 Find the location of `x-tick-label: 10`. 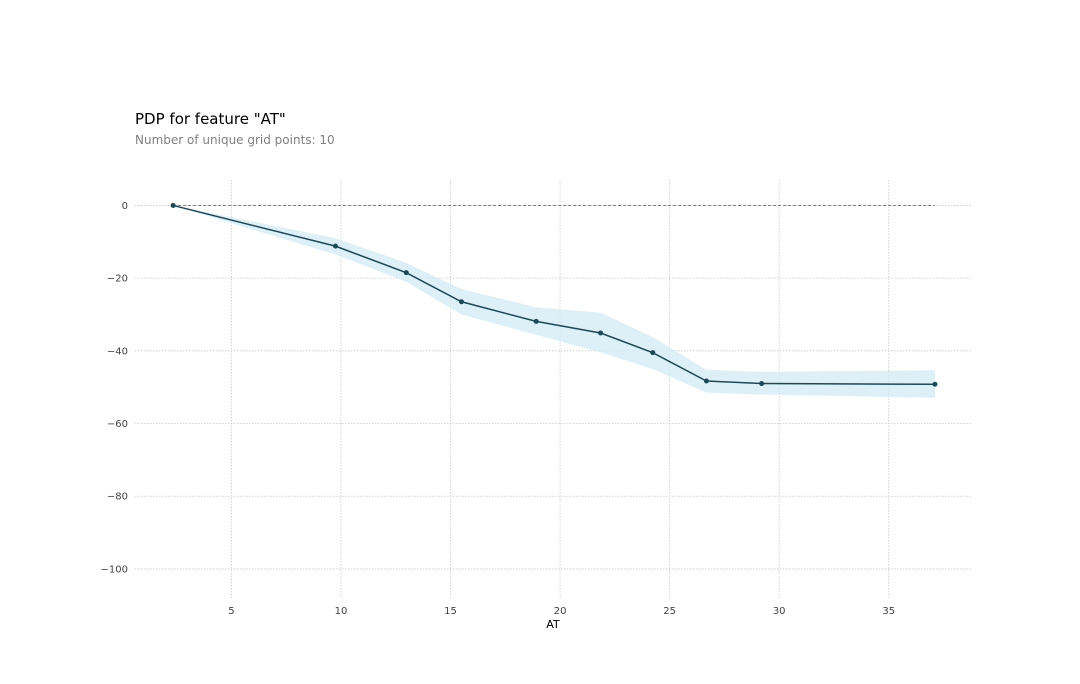

x-tick-label: 10 is located at coordinates (341, 611).